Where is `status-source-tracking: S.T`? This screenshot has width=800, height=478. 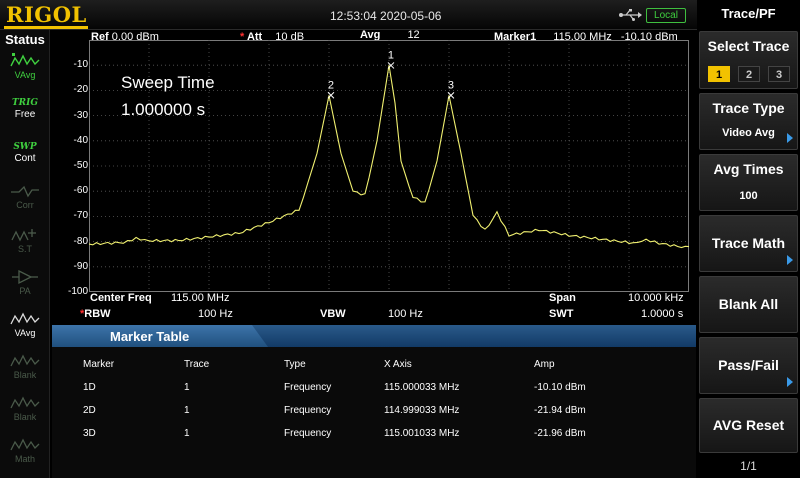
status-source-tracking: S.T is located at coordinates (25, 245).